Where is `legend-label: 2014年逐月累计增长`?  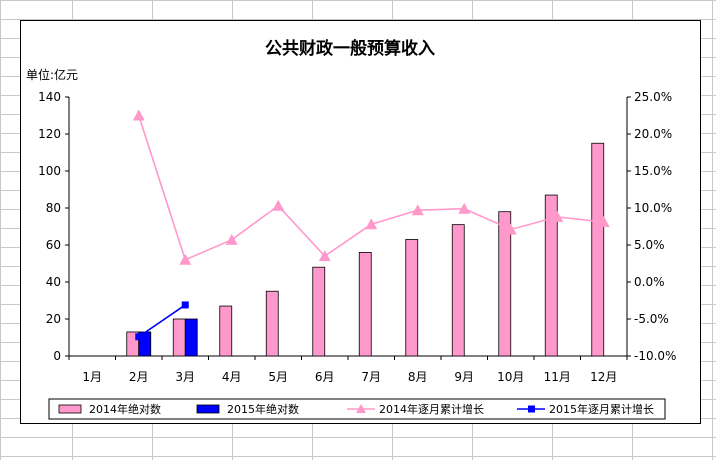 legend-label: 2014年逐月累计增长 is located at coordinates (431, 409).